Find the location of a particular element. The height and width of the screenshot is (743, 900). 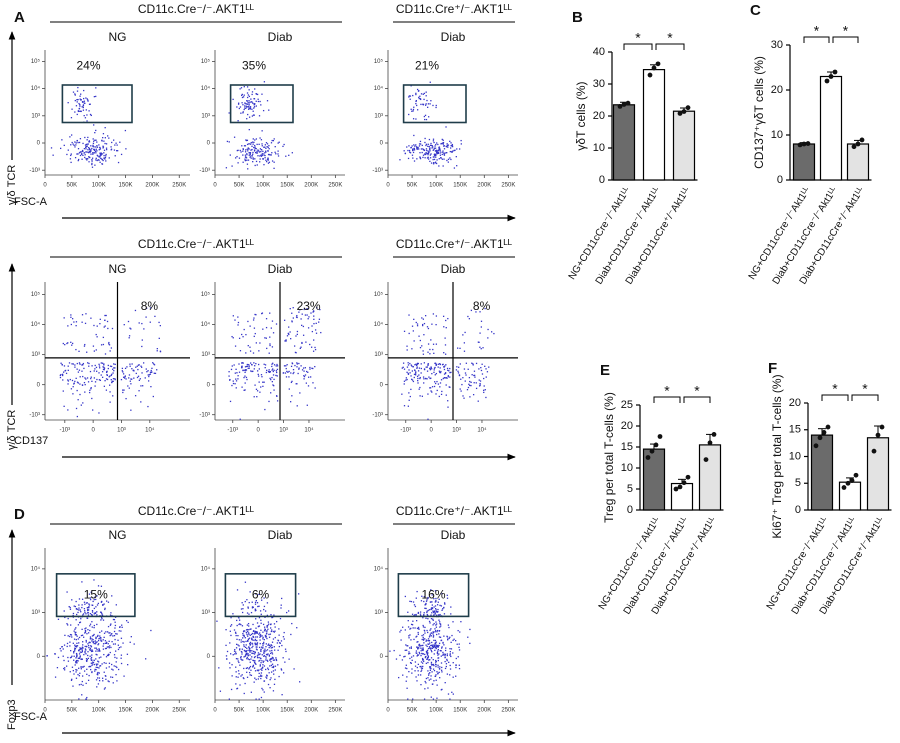

panel-letter: B is located at coordinates (577, 17).